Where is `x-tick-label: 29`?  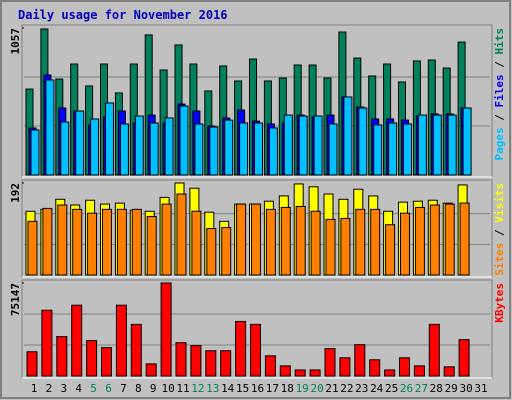
x-tick-label: 29 is located at coordinates (451, 388).